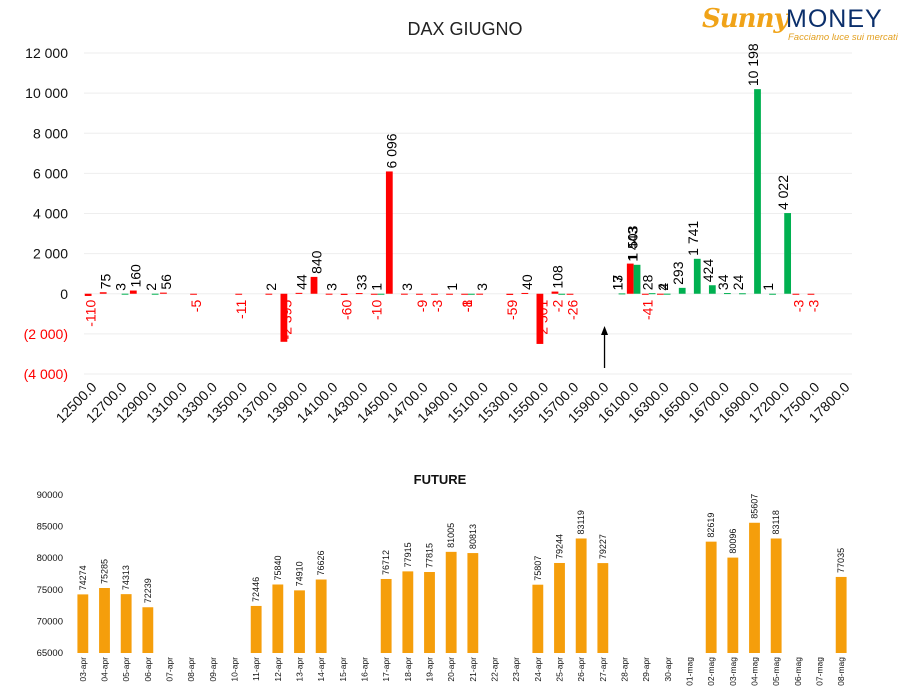  Describe the element at coordinates (452, 287) in the screenshot. I see `data-label: 1` at that location.